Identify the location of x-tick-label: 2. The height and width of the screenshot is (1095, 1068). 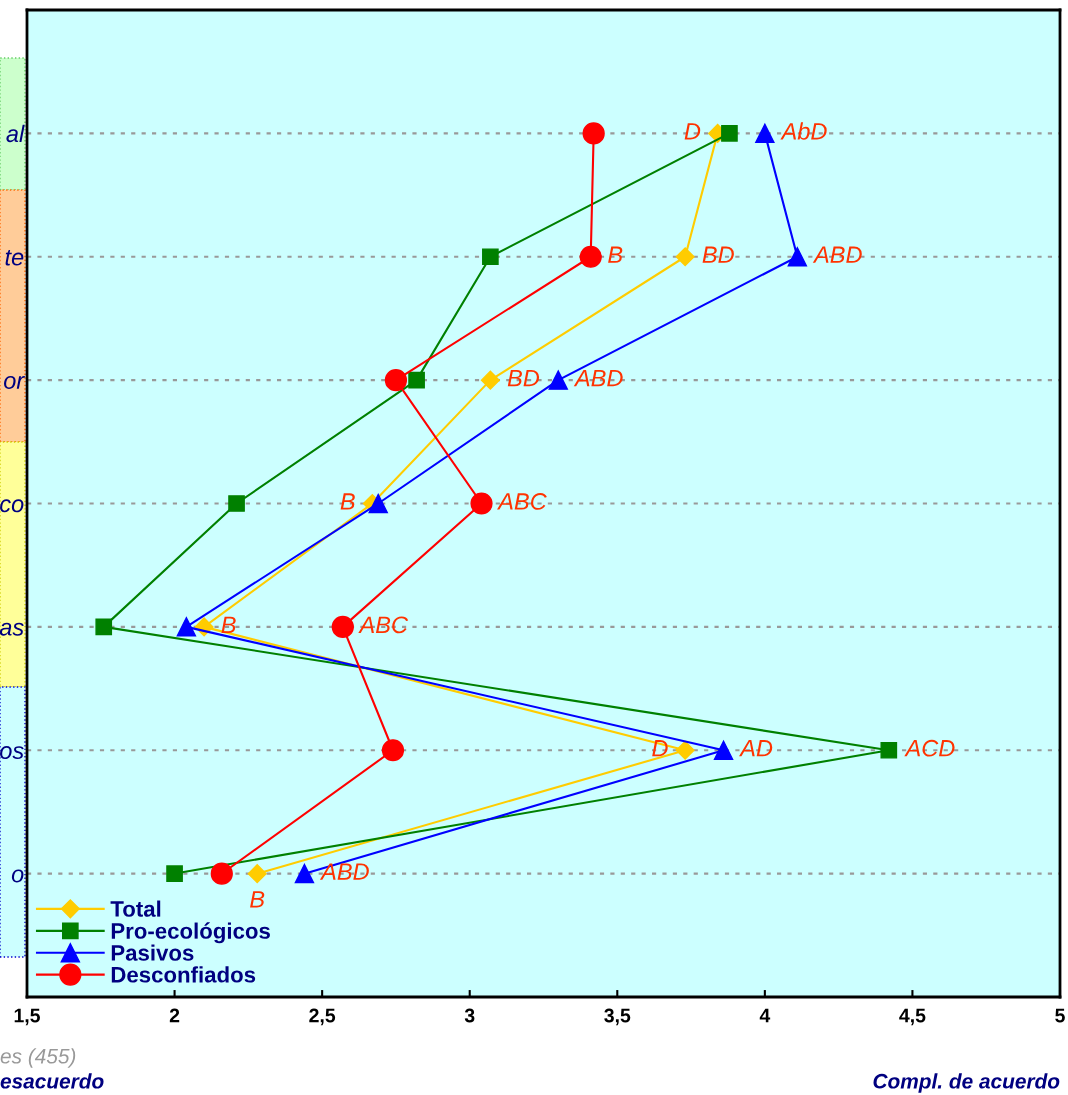
(174, 1015).